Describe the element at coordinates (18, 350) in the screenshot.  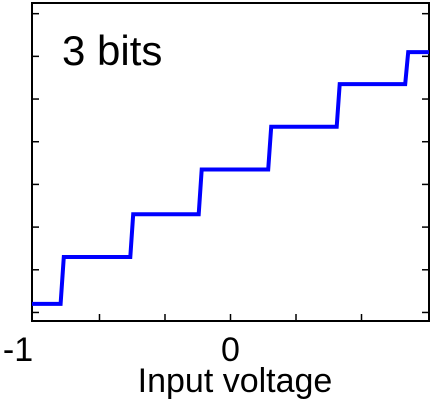
I see `x-tick-label-0: -1` at that location.